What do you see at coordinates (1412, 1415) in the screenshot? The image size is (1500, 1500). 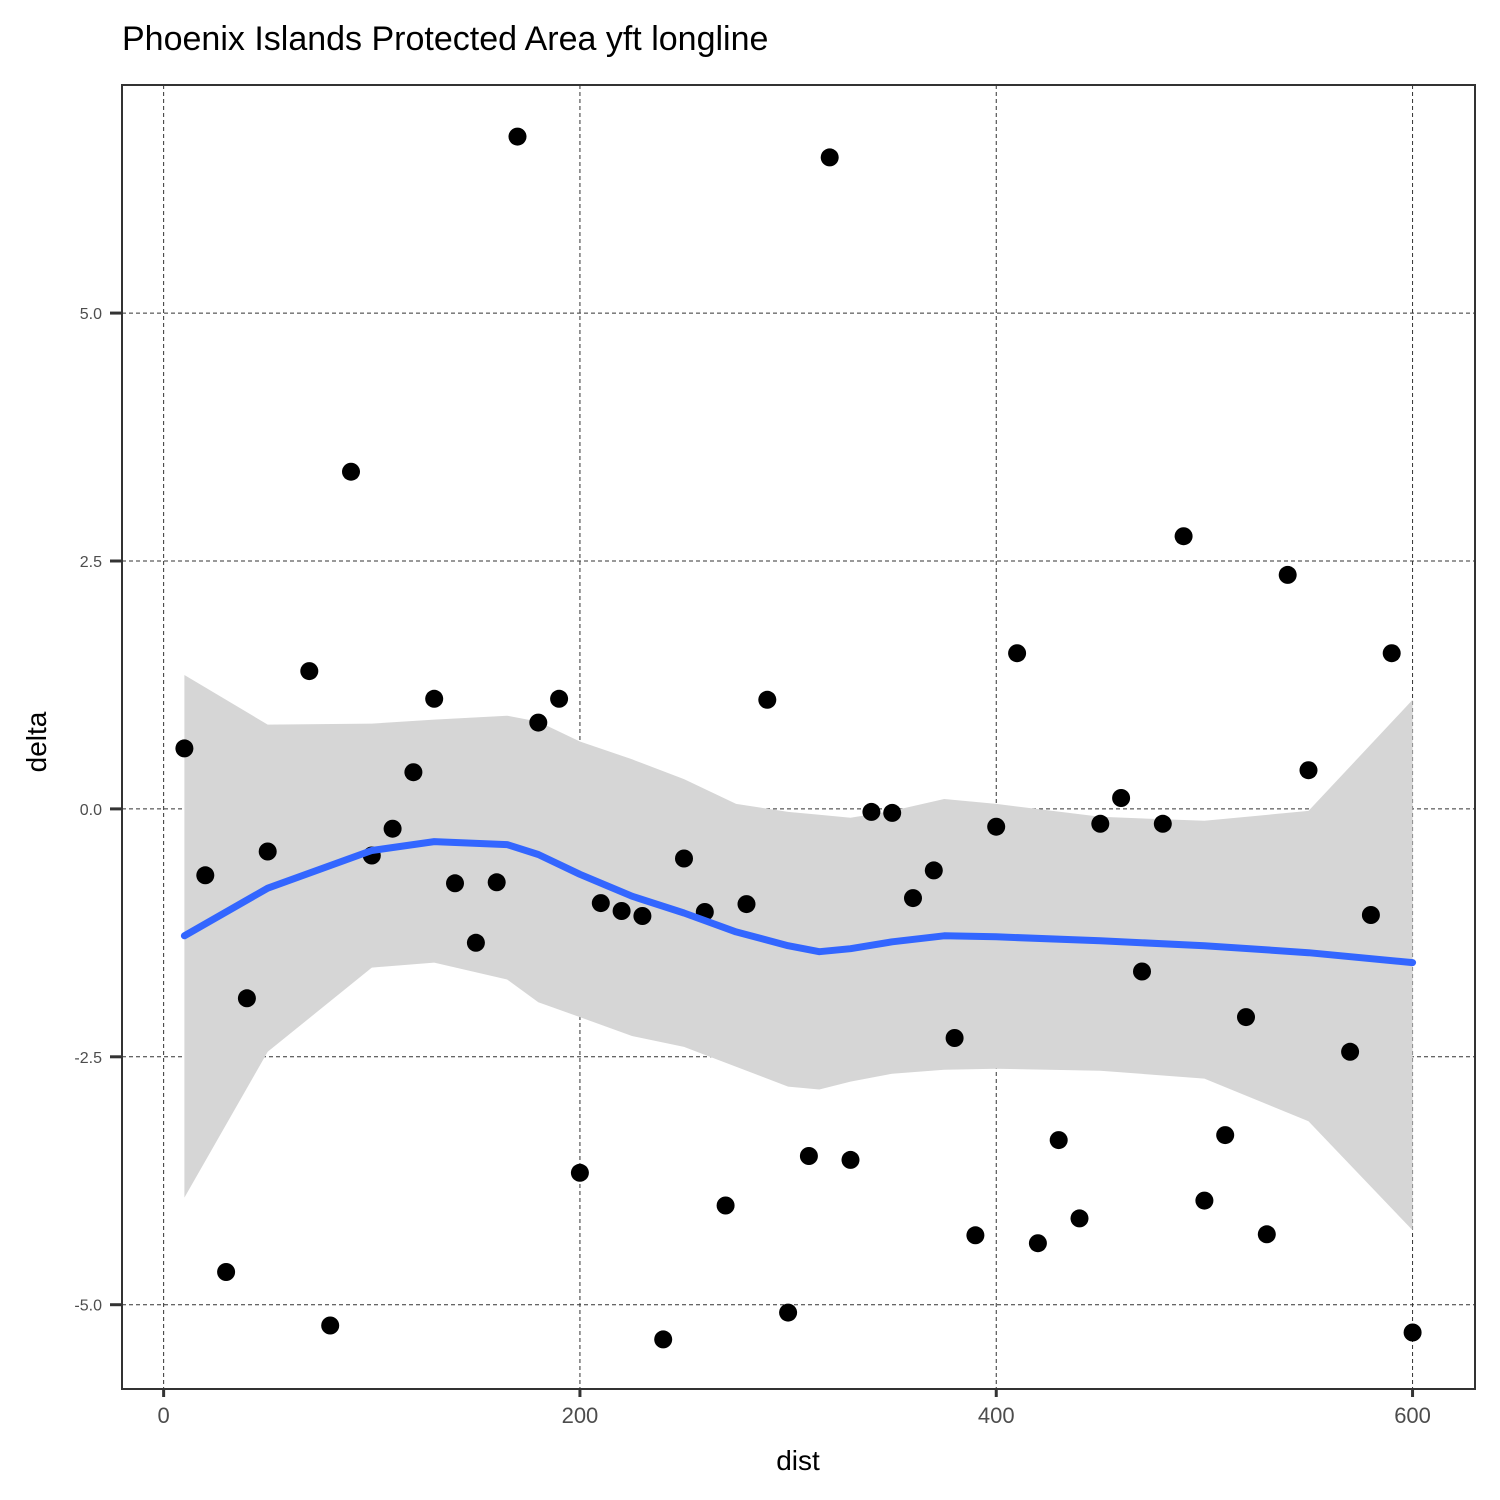 I see `x-tick-label: 600` at bounding box center [1412, 1415].